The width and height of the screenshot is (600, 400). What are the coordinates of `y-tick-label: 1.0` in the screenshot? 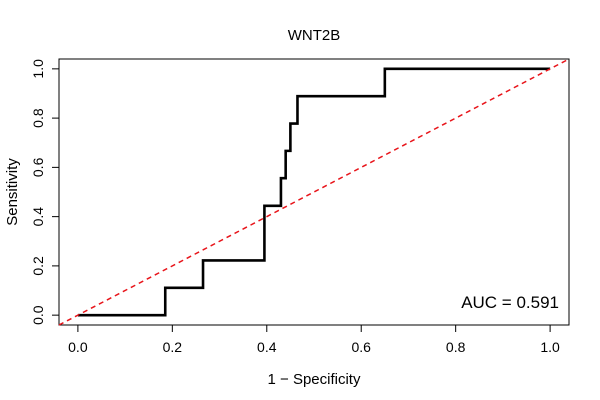 It's located at (38, 69).